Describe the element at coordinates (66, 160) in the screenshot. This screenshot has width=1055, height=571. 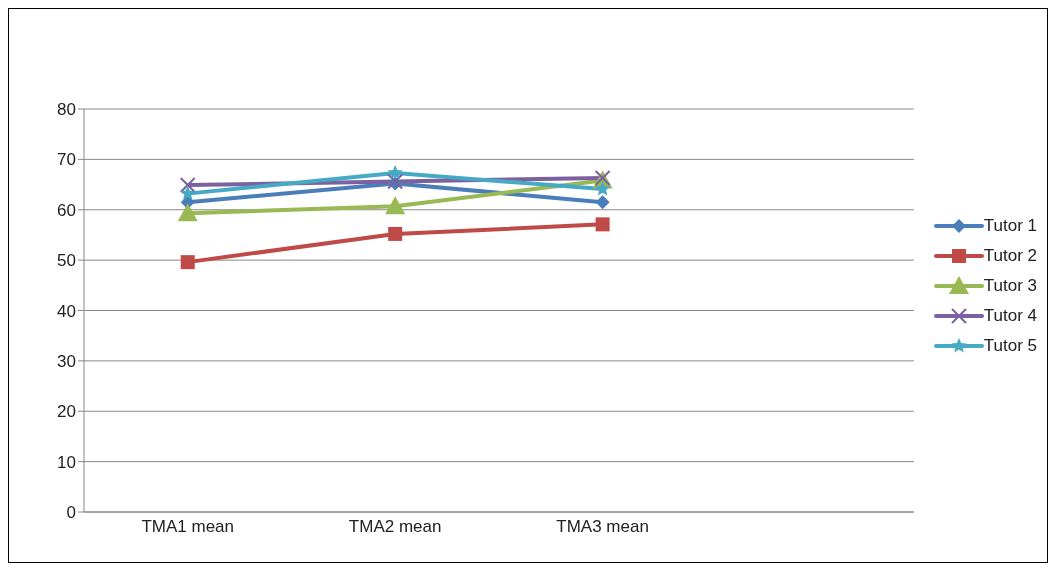
I see `y-tick-label: 70` at that location.